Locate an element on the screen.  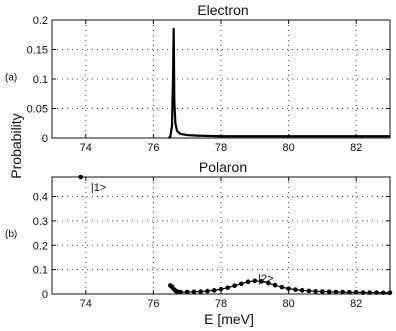
polaron-x-tick-label: 82 is located at coordinates (356, 304).